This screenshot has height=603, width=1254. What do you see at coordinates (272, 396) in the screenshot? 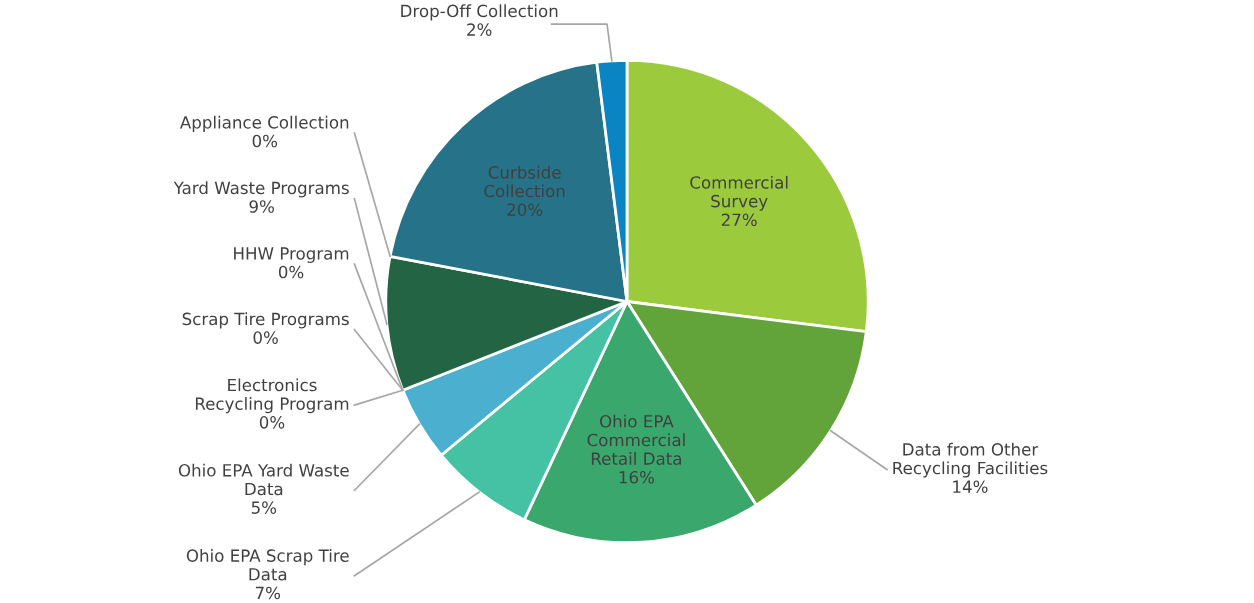
I see `legend-label: Electronics Recycling Program` at bounding box center [272, 396].